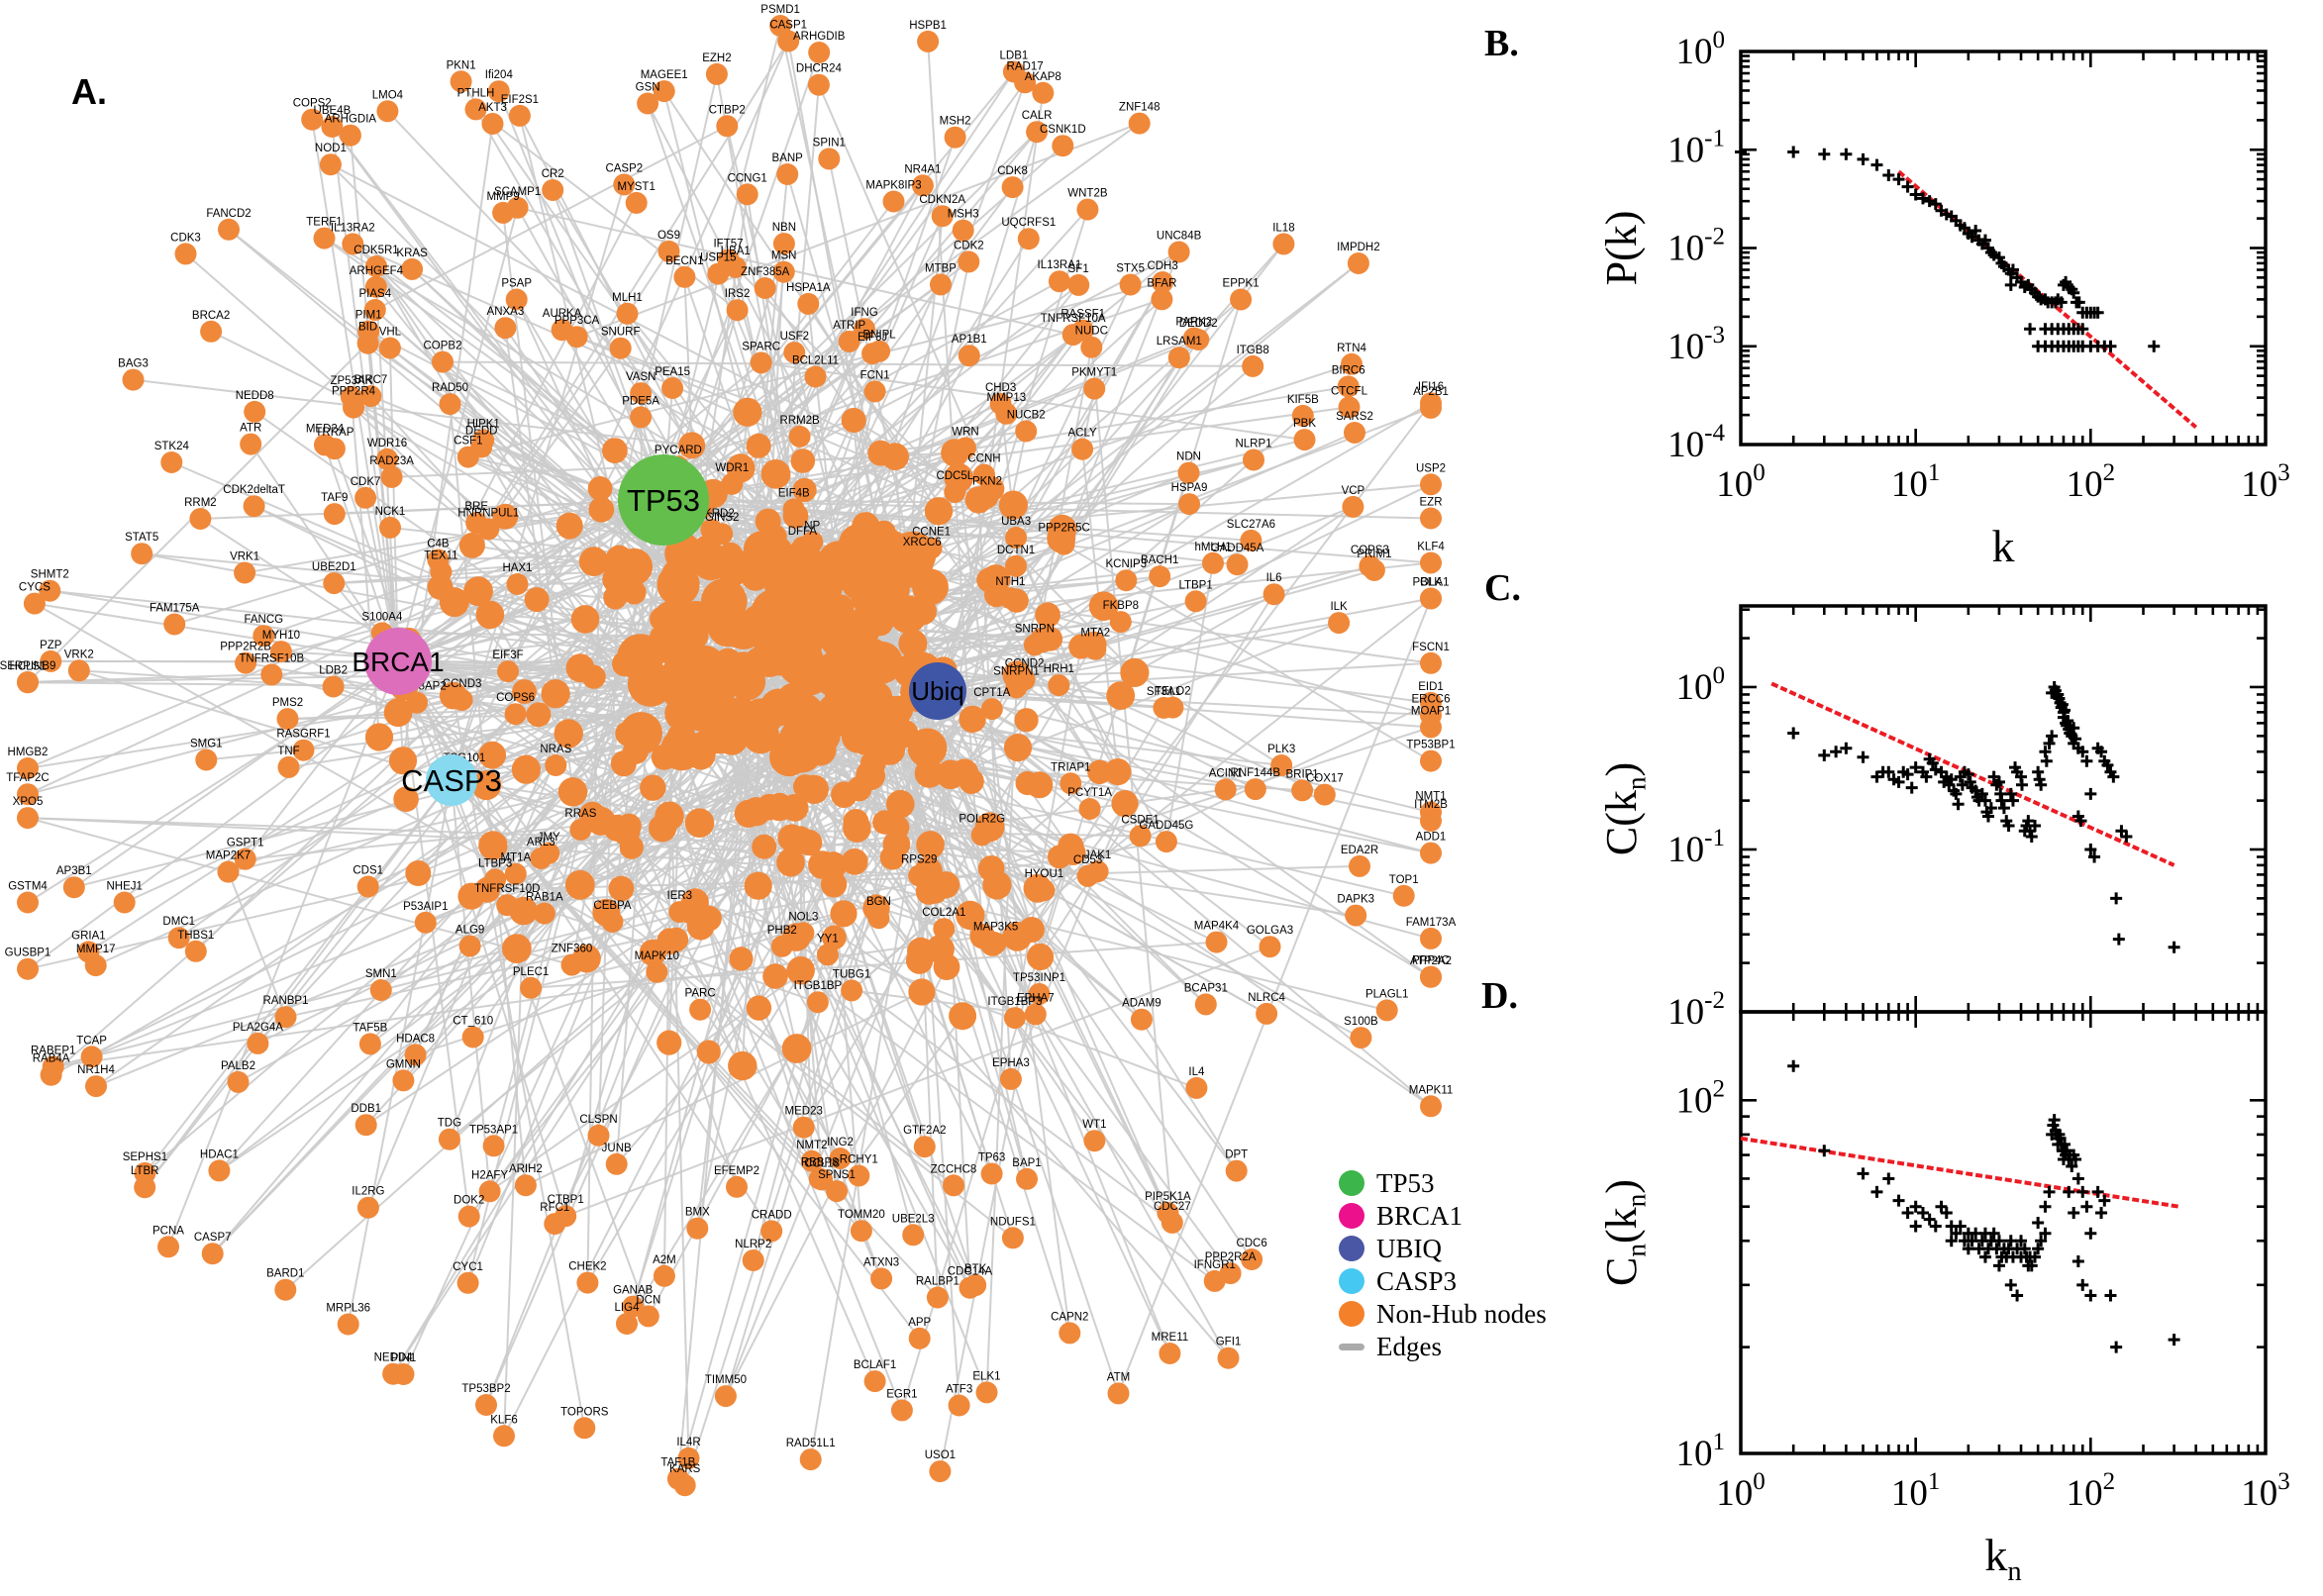  Describe the element at coordinates (1206, 988) in the screenshot. I see `gene-label: BCAP31` at that location.